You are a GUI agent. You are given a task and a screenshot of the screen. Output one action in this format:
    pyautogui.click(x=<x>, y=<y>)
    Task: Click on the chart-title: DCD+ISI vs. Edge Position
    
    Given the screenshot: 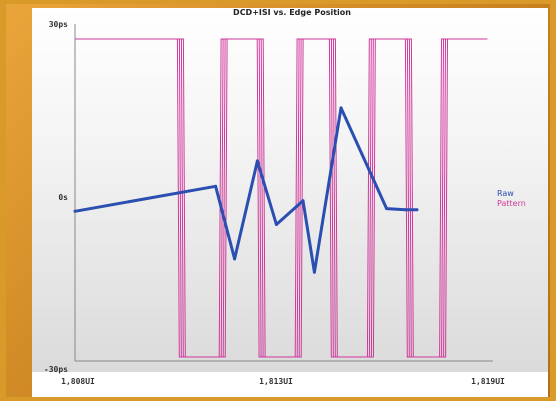 What is the action you would take?
    pyautogui.click(x=292, y=12)
    